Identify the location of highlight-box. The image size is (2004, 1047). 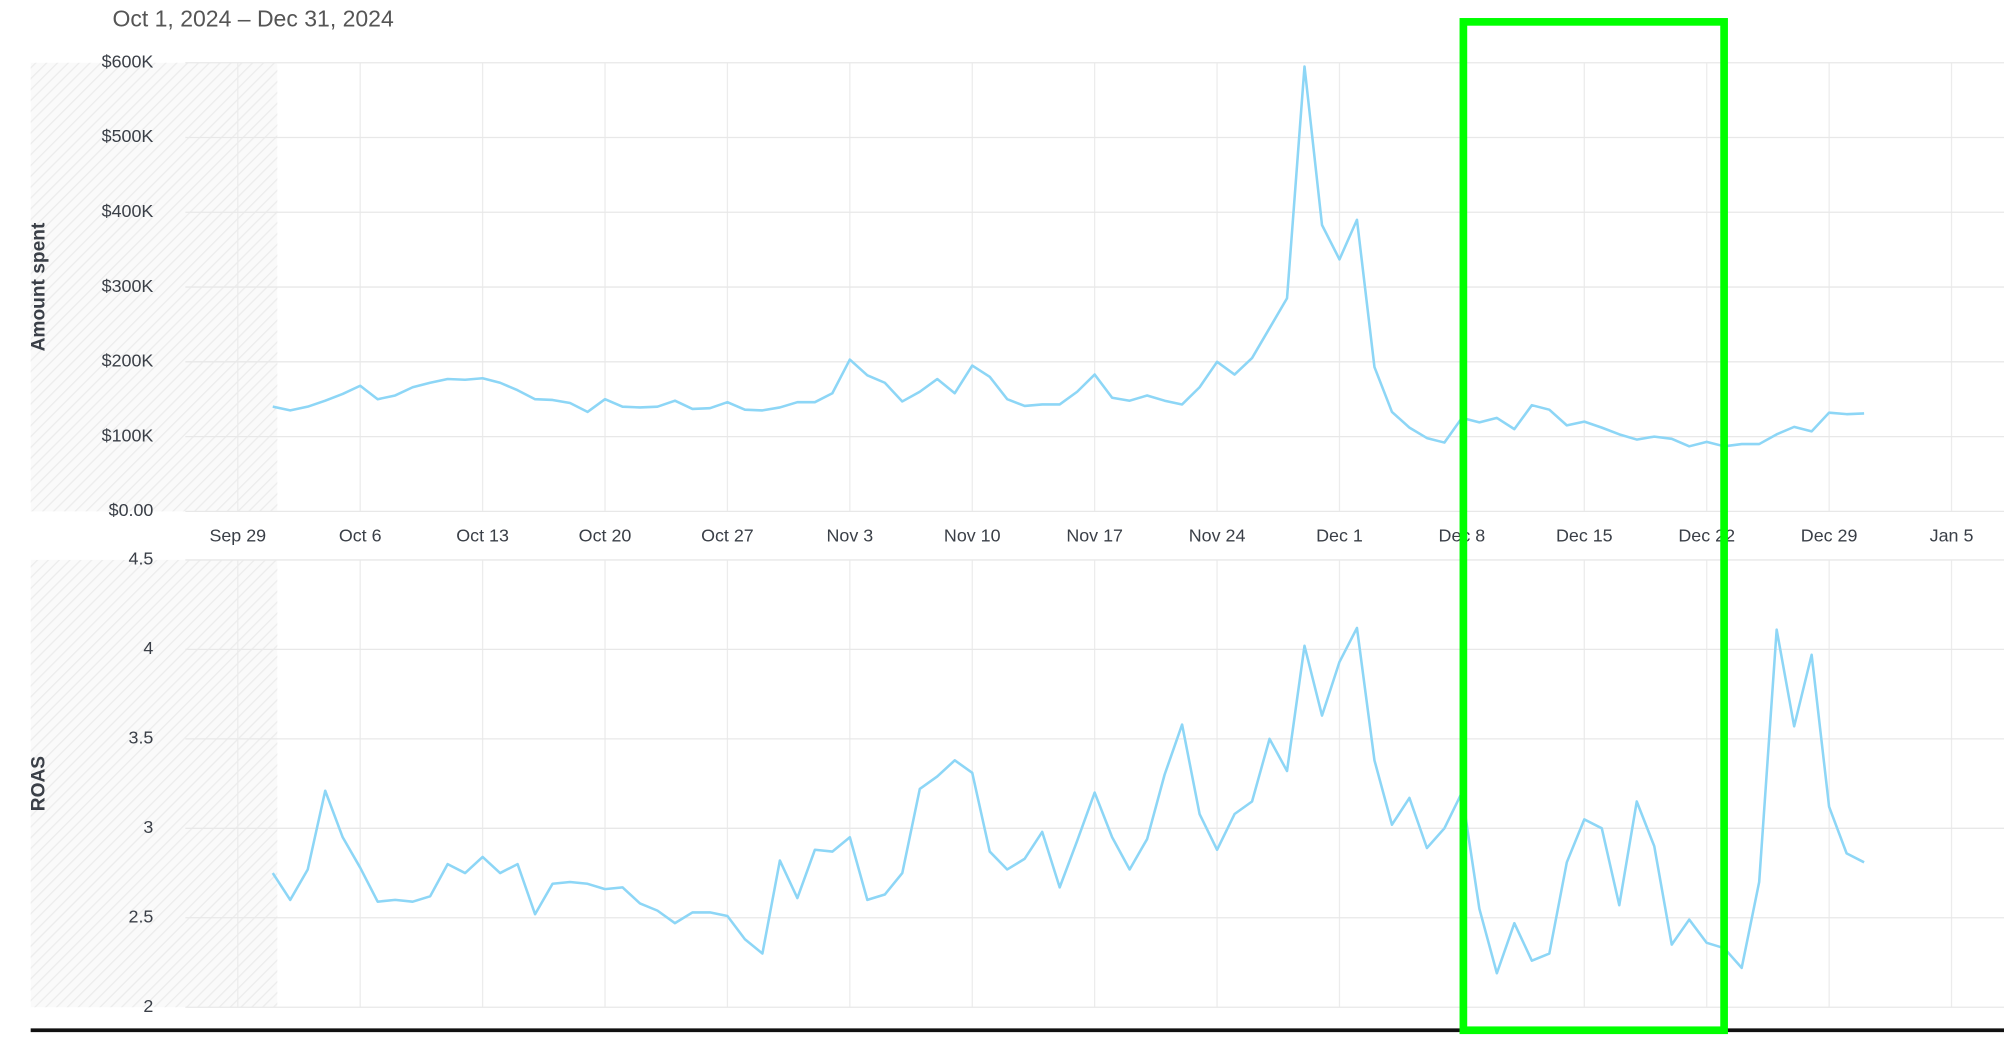
(1593, 526).